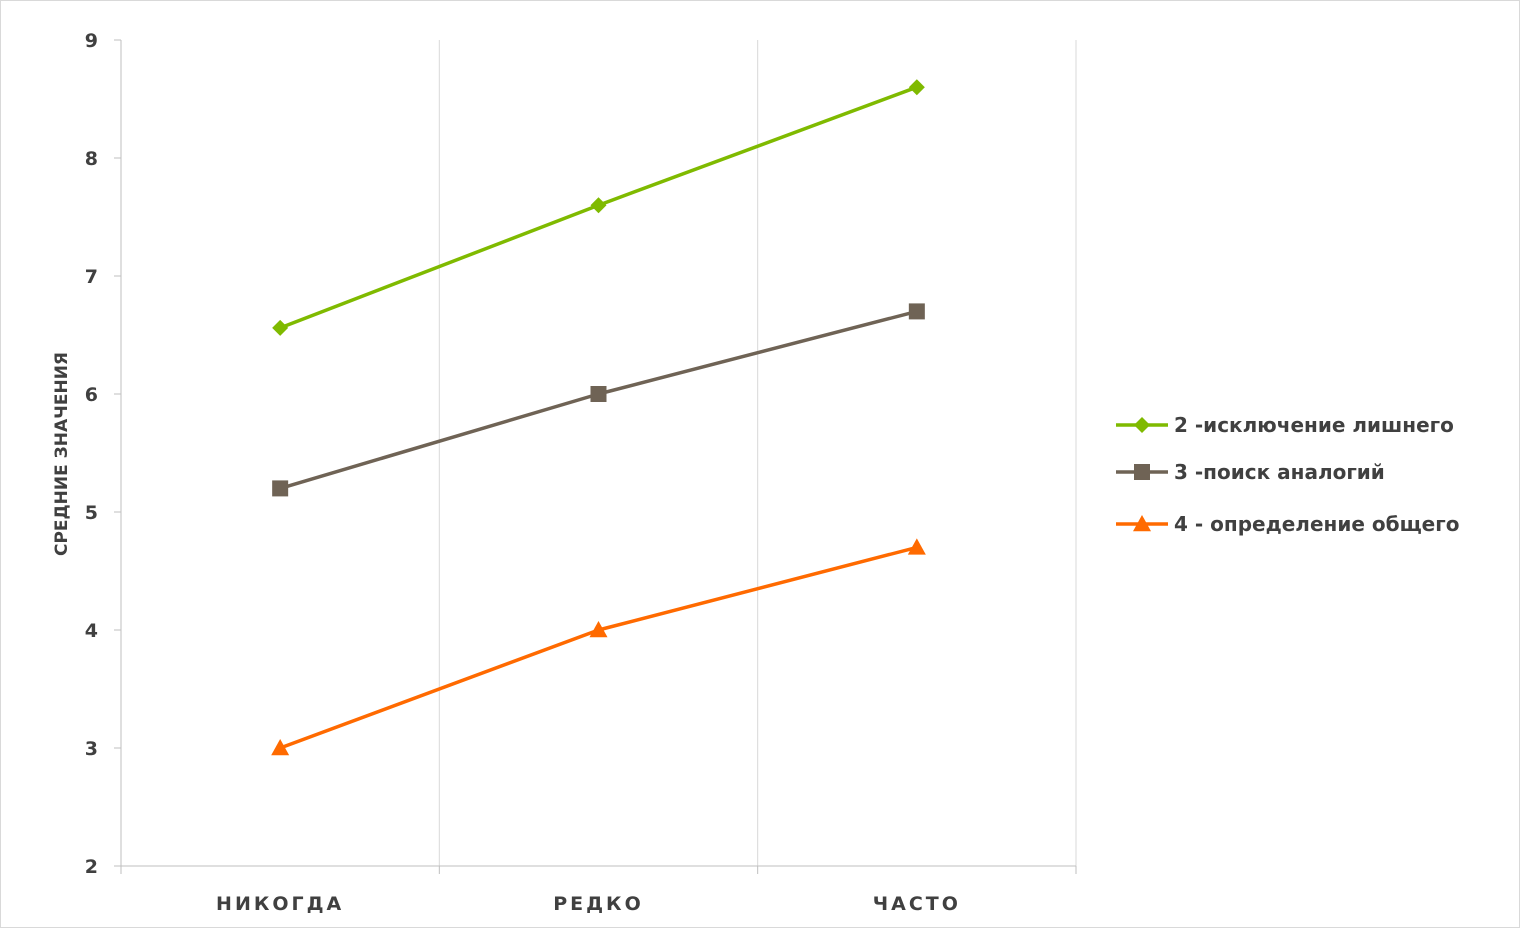  Describe the element at coordinates (1314, 425) in the screenshot. I see `legend-label: 2 -исключение лишнего` at that location.